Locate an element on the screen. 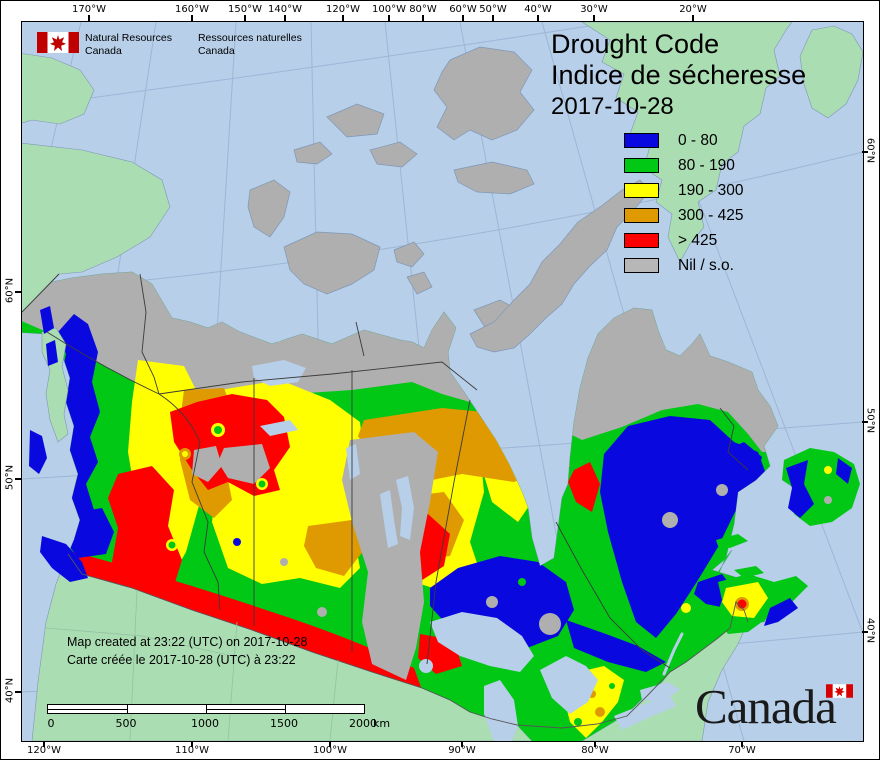 The width and height of the screenshot is (880, 760). scale-label: 1000 is located at coordinates (205, 723).